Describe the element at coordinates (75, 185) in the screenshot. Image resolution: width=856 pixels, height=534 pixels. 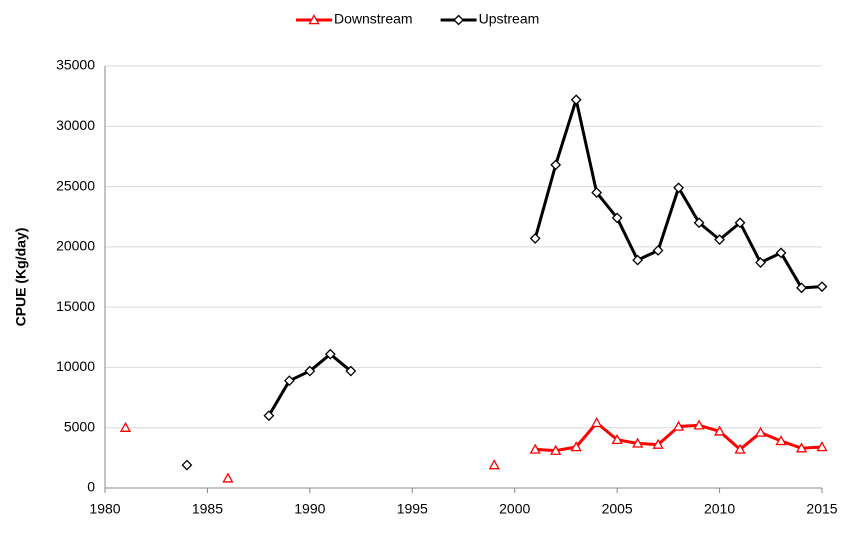
I see `y-tick-label: 25000` at that location.